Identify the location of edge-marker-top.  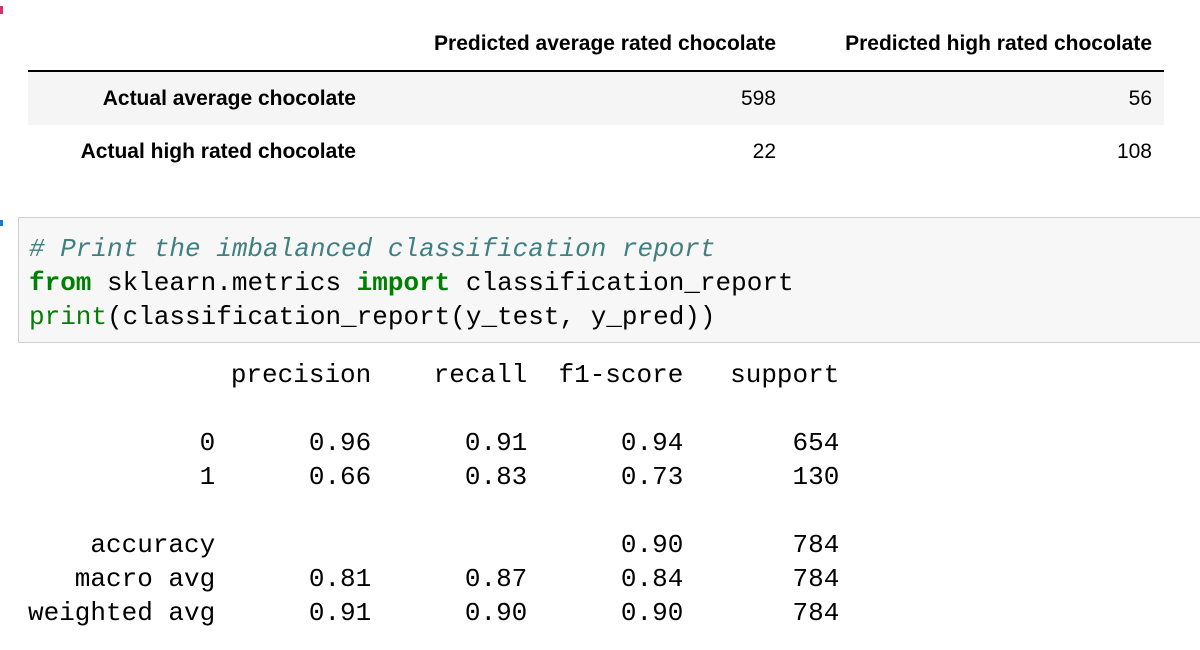
(1, 10).